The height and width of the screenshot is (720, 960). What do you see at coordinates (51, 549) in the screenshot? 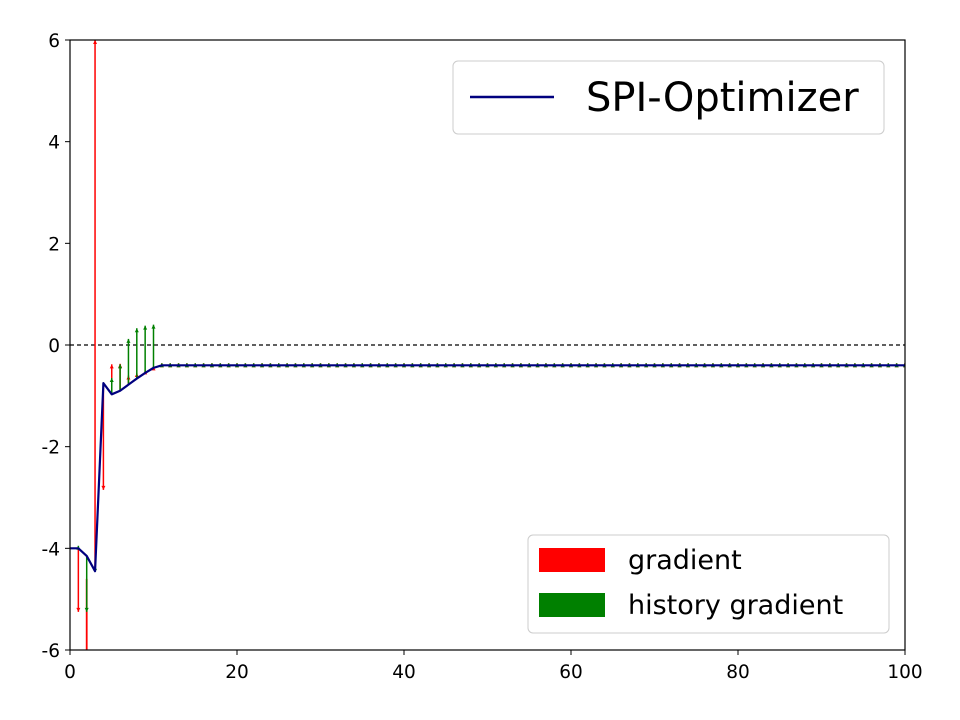
I see `y-tick-label: -4` at bounding box center [51, 549].